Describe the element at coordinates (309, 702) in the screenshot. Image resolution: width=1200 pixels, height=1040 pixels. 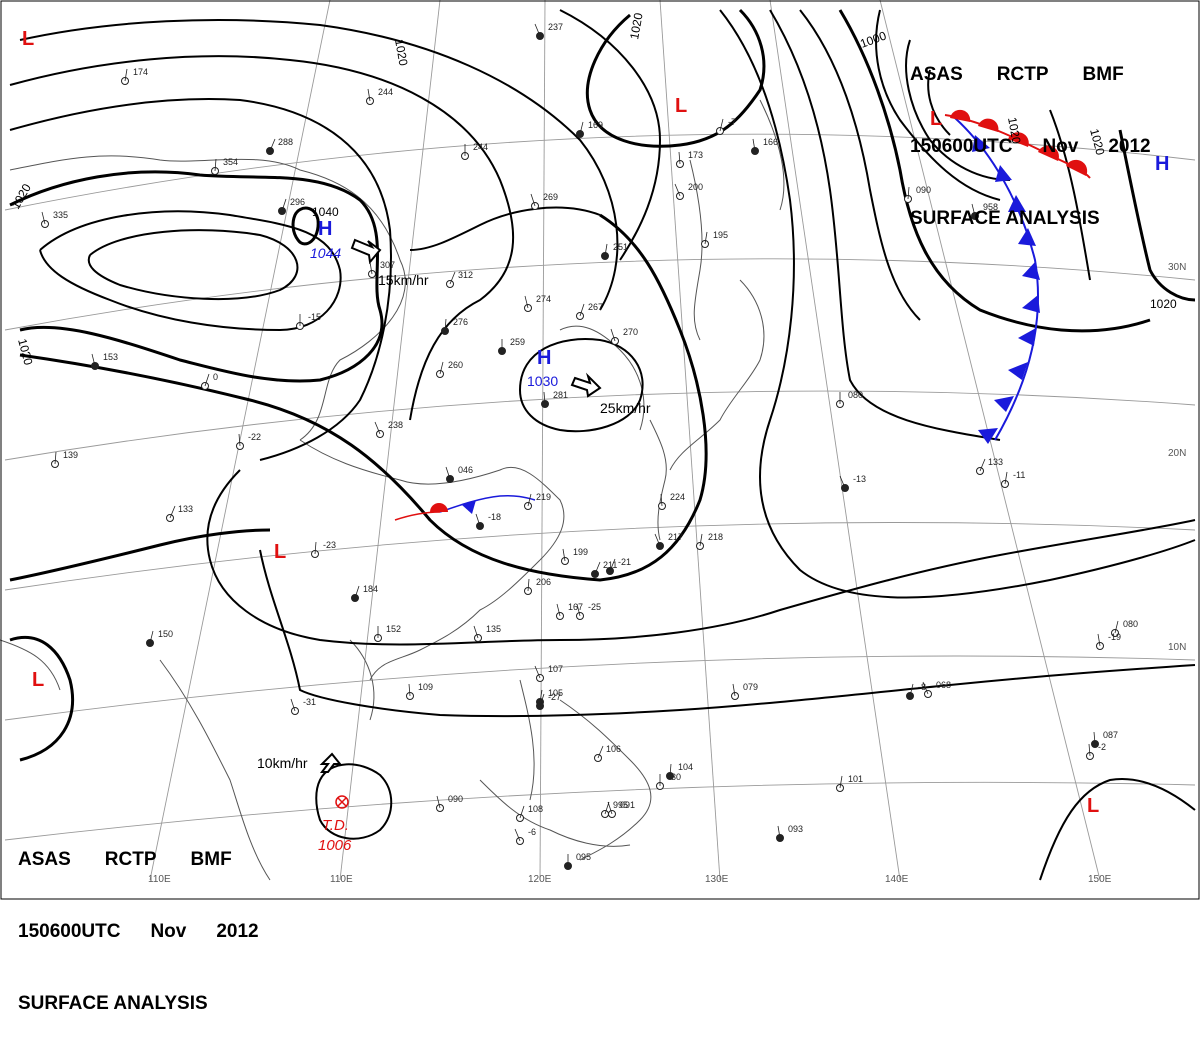
I see `station-value: -31` at that location.